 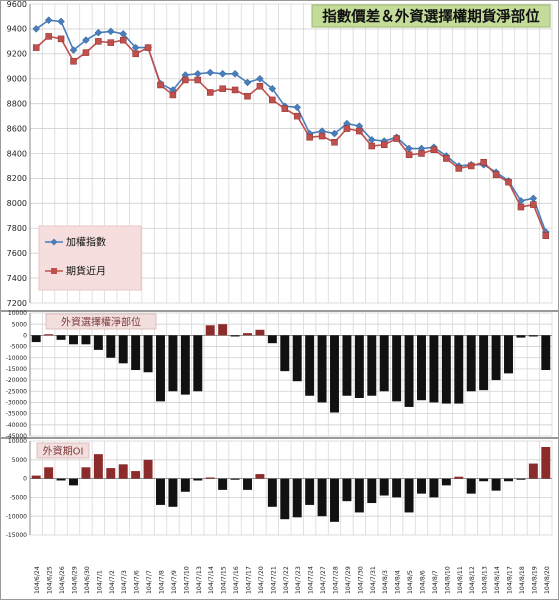 What do you see at coordinates (199, 580) in the screenshot?
I see `x-tick-label: 104/7/13` at bounding box center [199, 580].